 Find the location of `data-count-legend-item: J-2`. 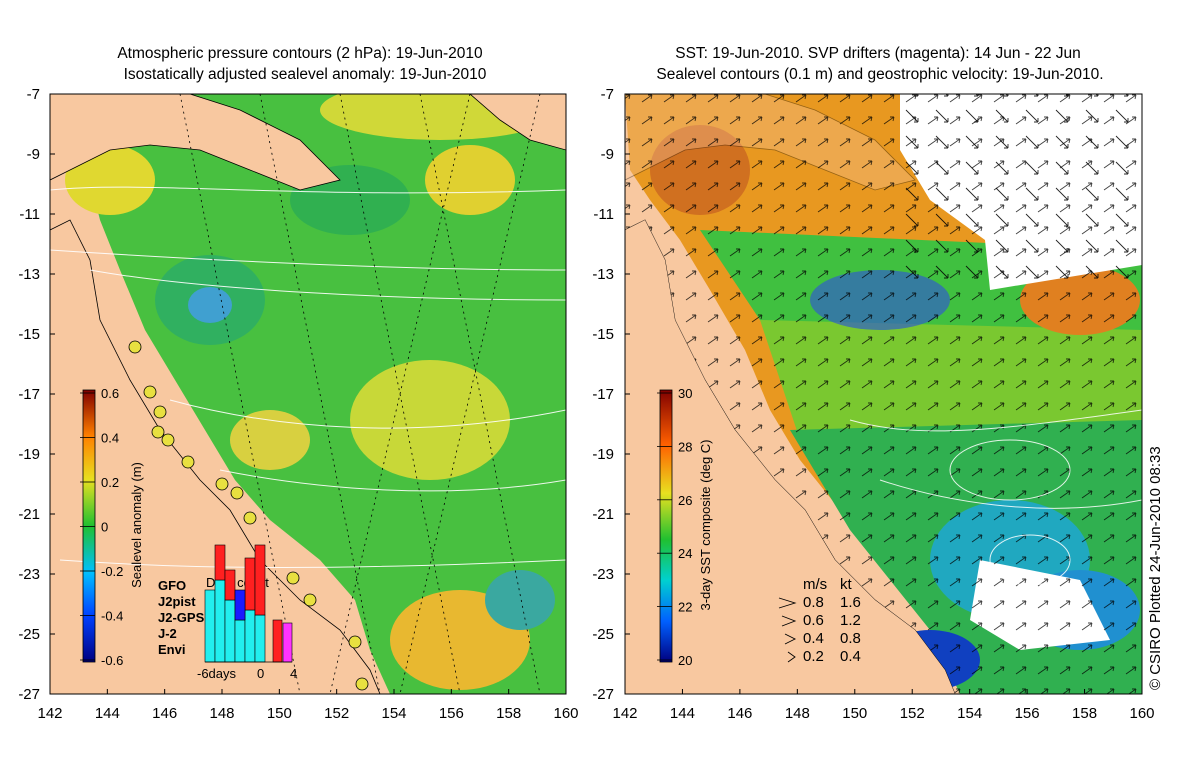

data-count-legend-item: J-2 is located at coordinates (167, 633).